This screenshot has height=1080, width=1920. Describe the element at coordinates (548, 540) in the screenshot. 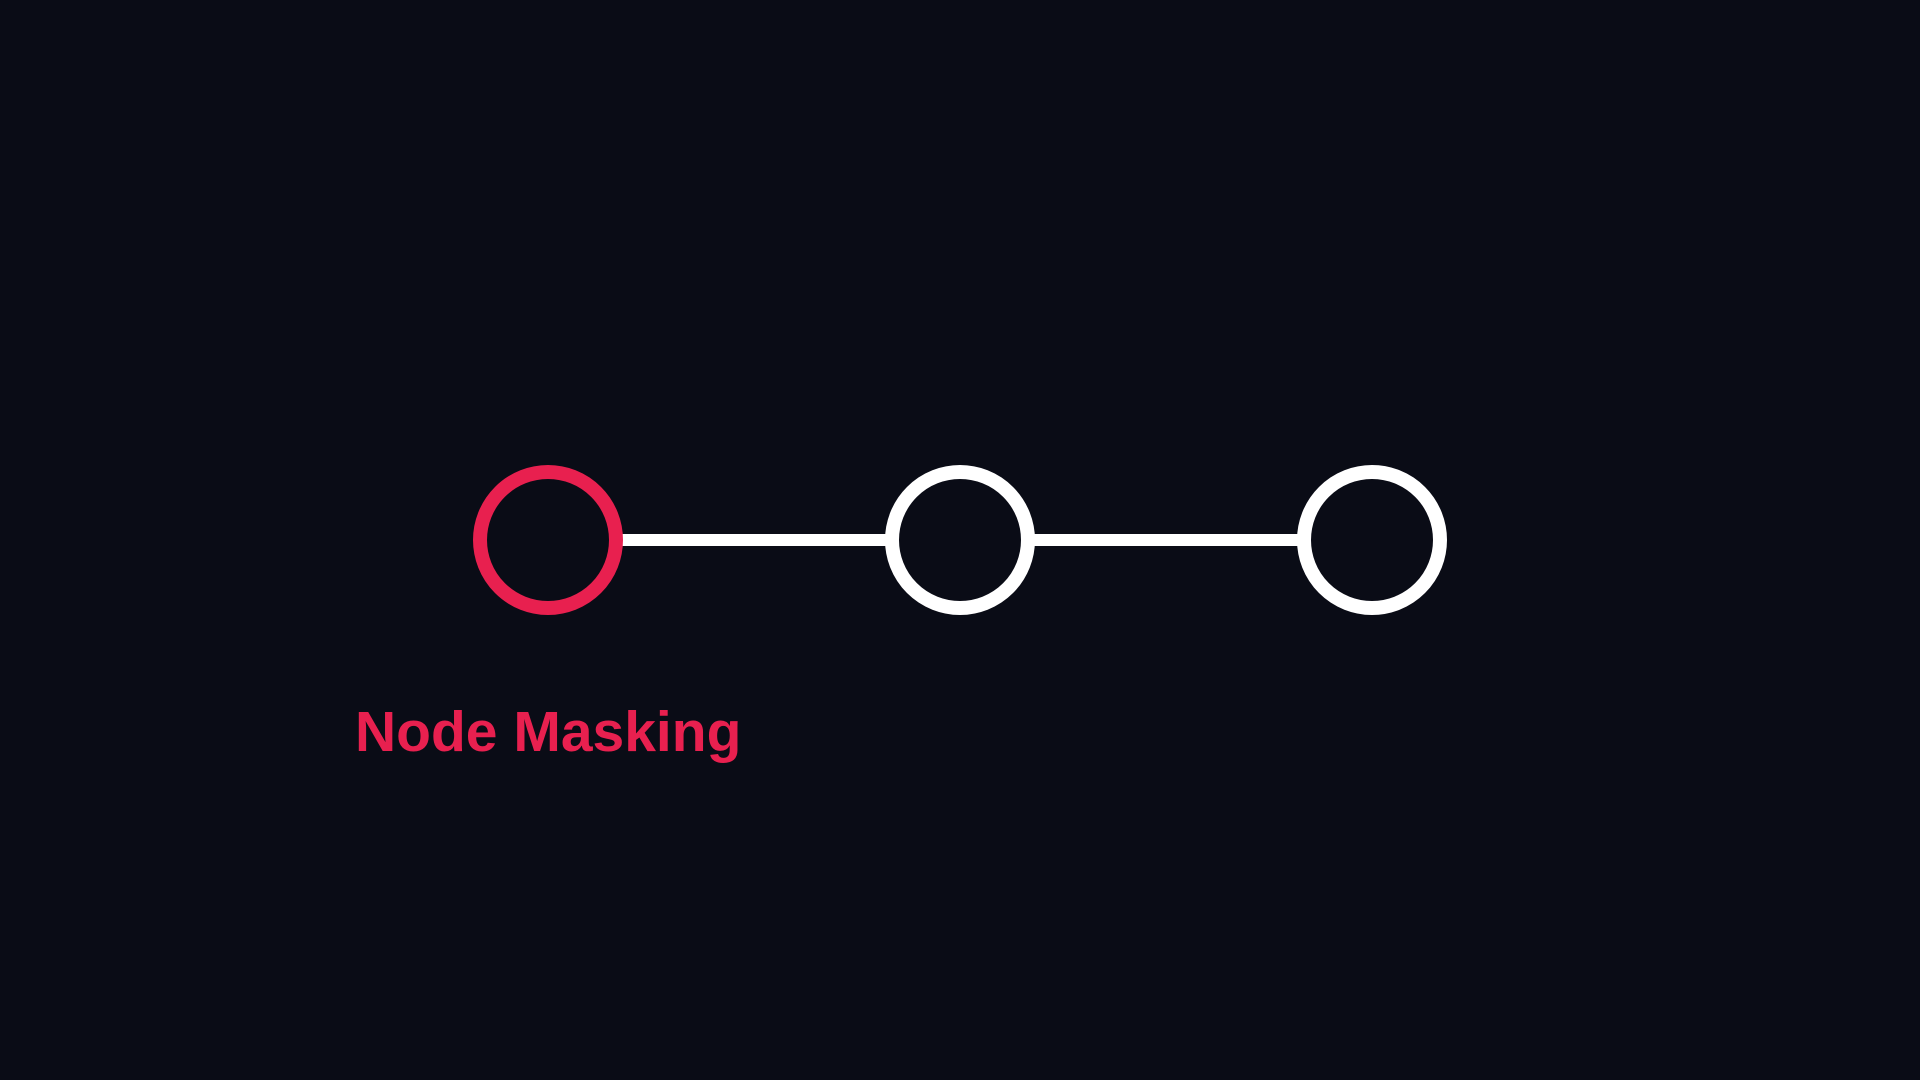

I see `node-1-circle` at that location.